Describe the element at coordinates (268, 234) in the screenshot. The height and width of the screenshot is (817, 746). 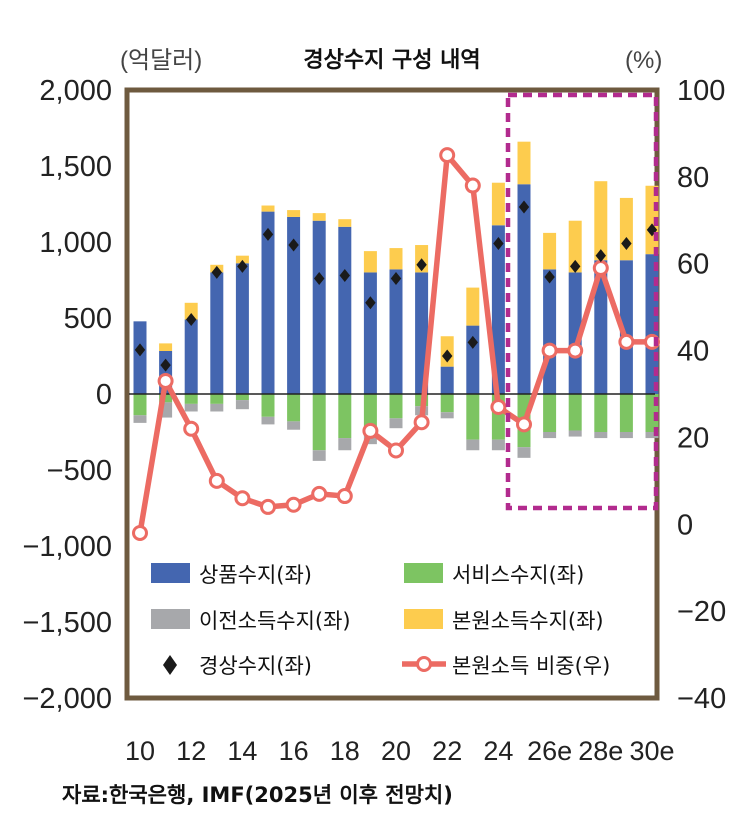
I see `current-account-marker-2015` at that location.